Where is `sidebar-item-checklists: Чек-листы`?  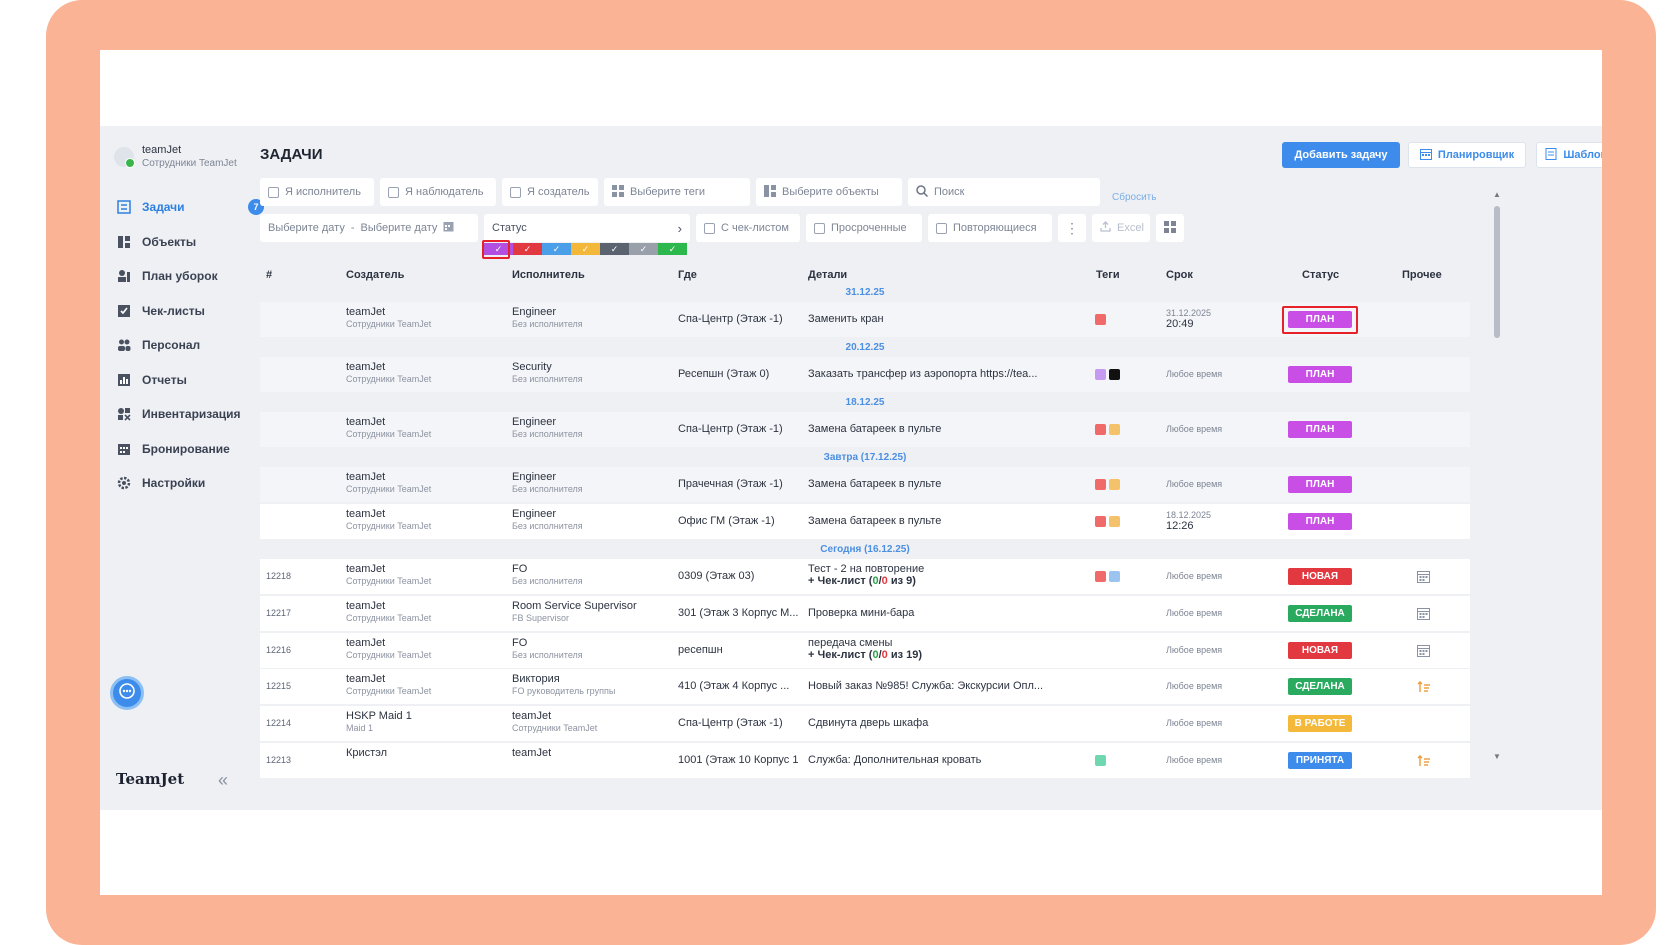 sidebar-item-checklists: Чек-листы is located at coordinates (191, 311).